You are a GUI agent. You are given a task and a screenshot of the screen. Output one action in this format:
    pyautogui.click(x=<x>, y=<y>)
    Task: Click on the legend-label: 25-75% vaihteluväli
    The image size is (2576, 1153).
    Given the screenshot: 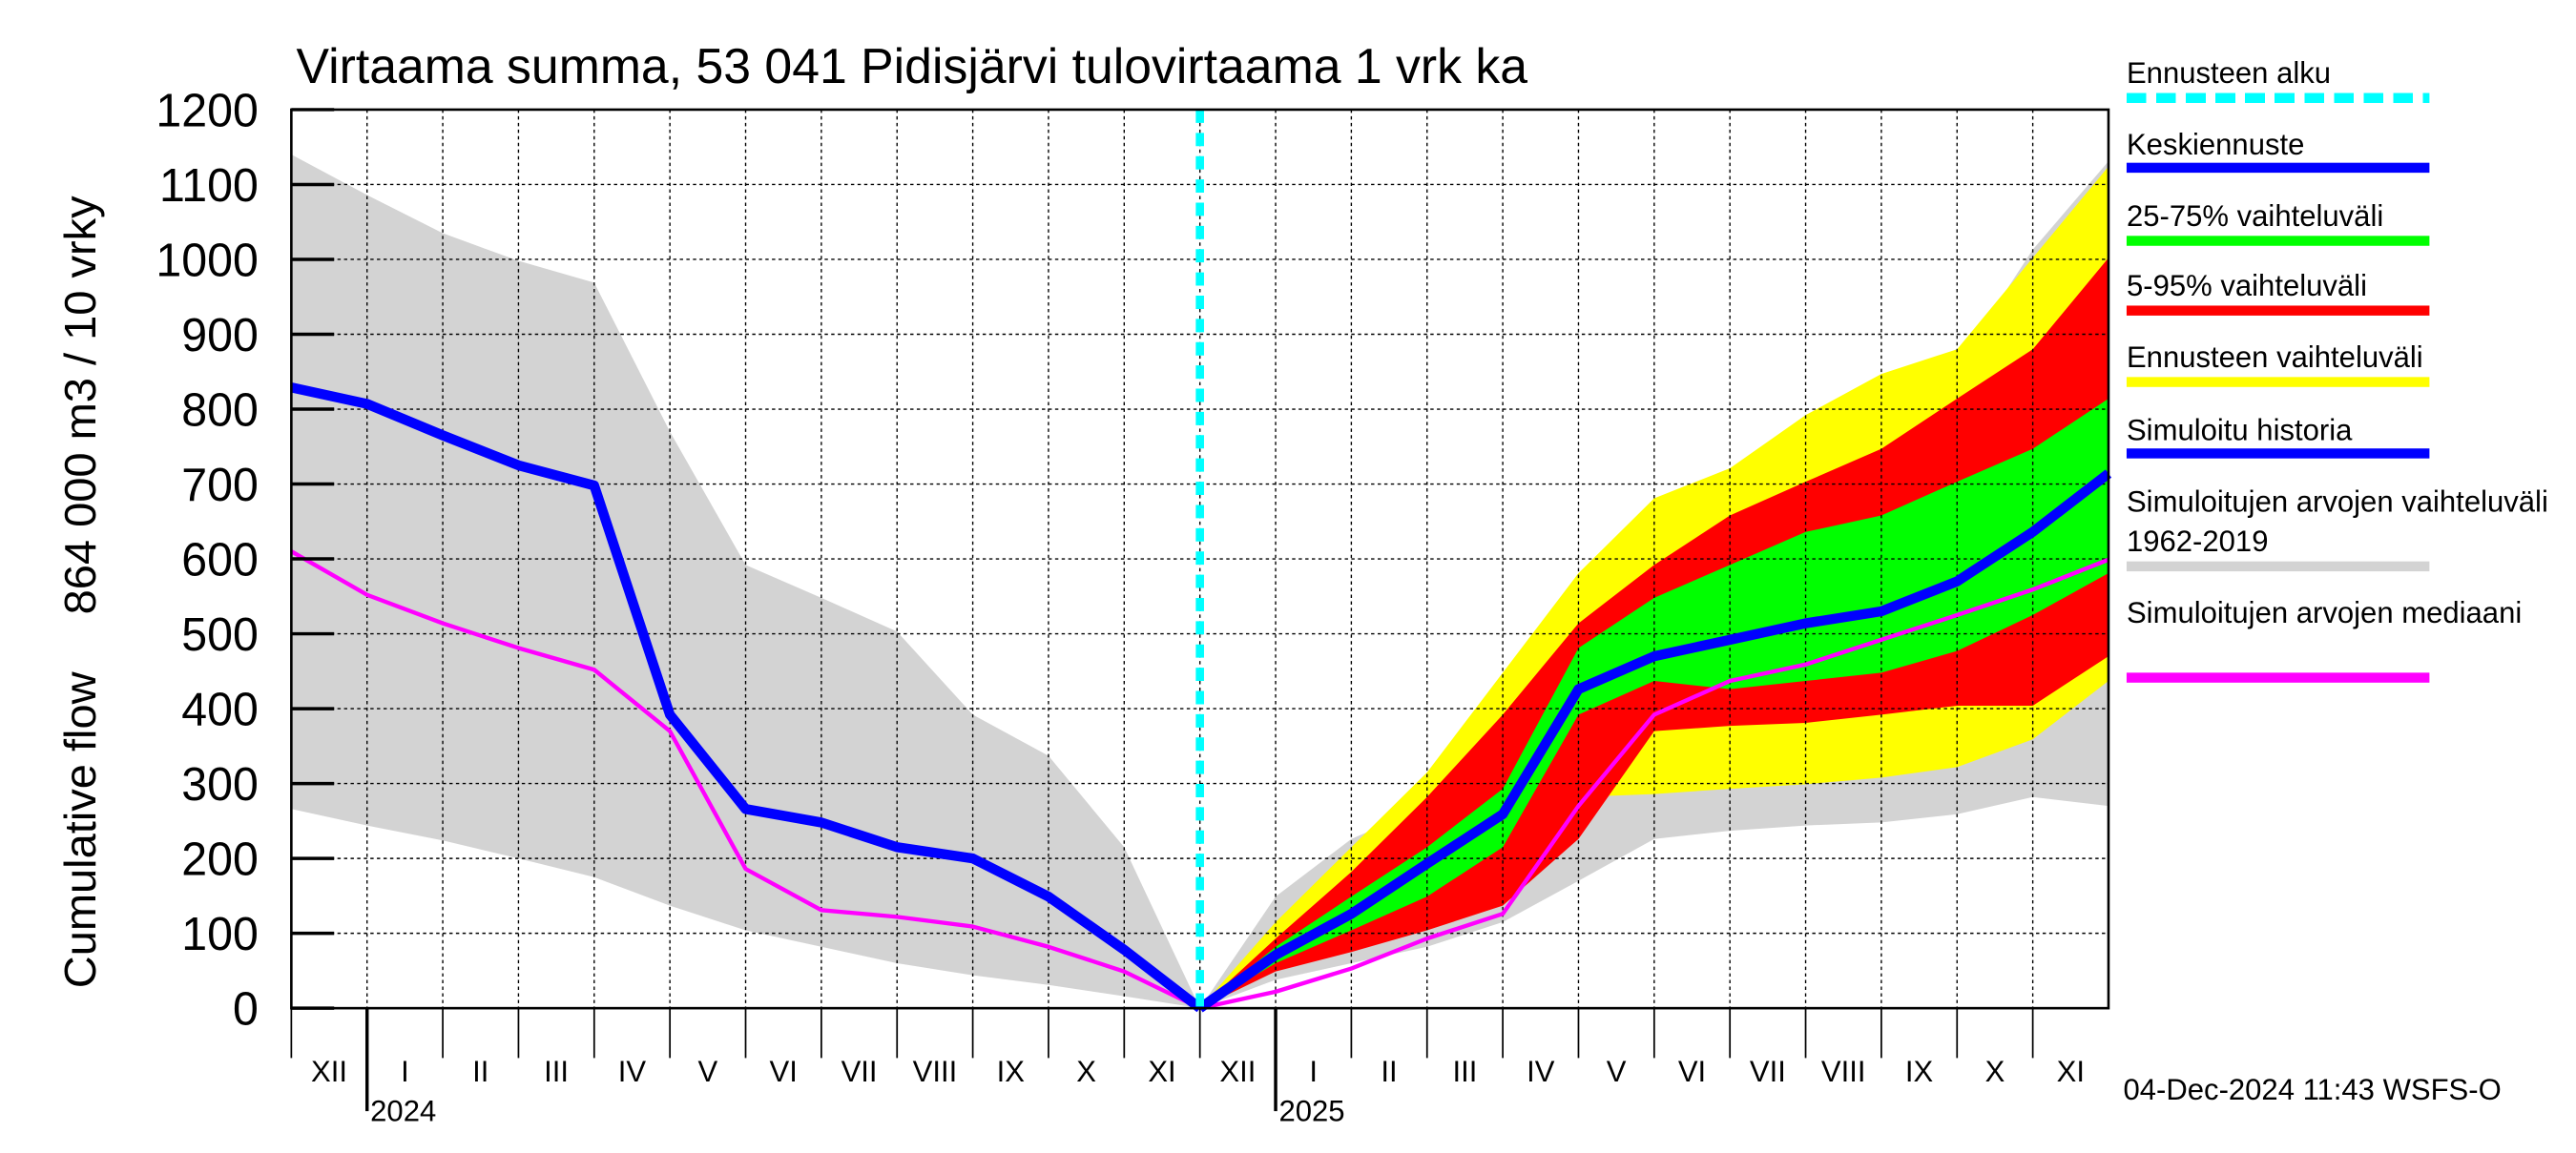 What is the action you would take?
    pyautogui.click(x=2255, y=215)
    